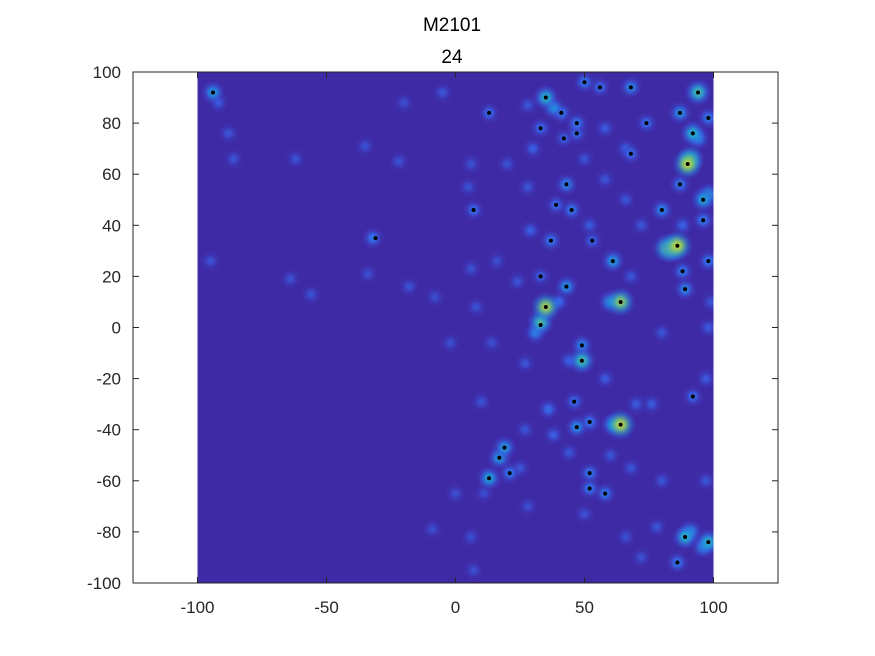 The height and width of the screenshot is (656, 875). What do you see at coordinates (197, 607) in the screenshot?
I see `x-tick-label: -100` at bounding box center [197, 607].